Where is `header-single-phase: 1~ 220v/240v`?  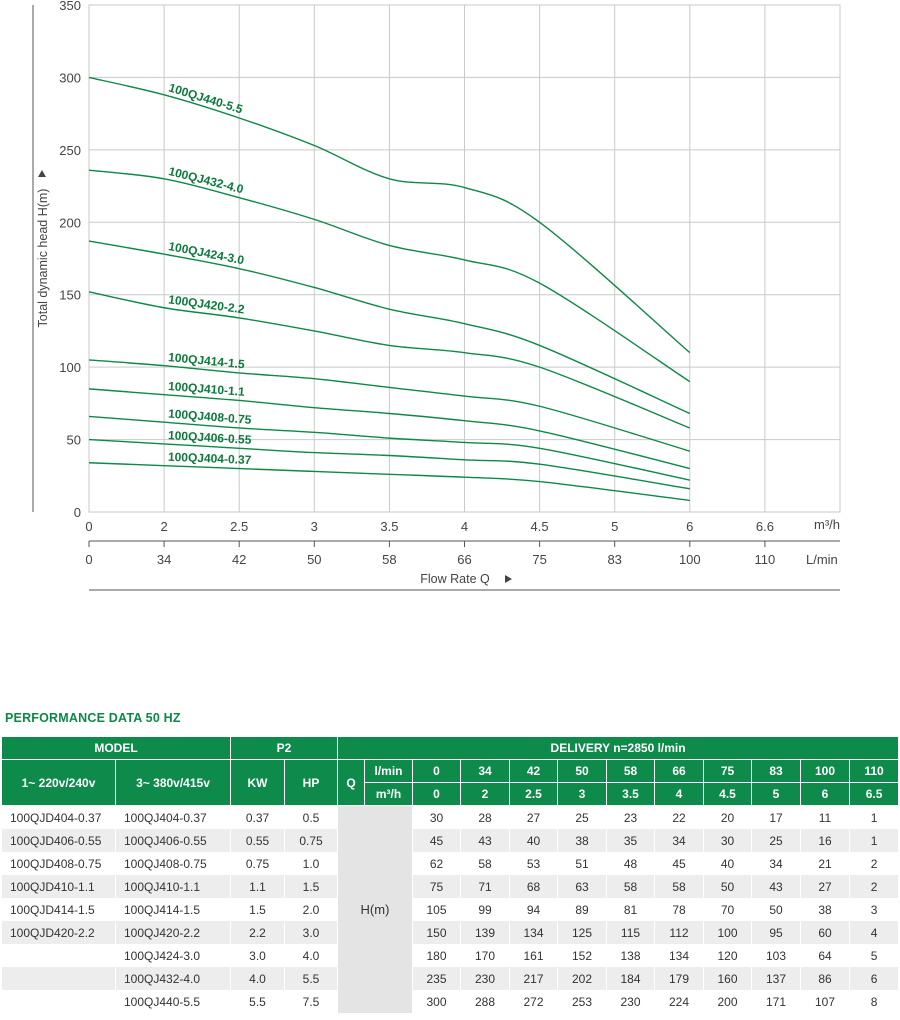
header-single-phase: 1~ 220v/240v is located at coordinates (58, 782).